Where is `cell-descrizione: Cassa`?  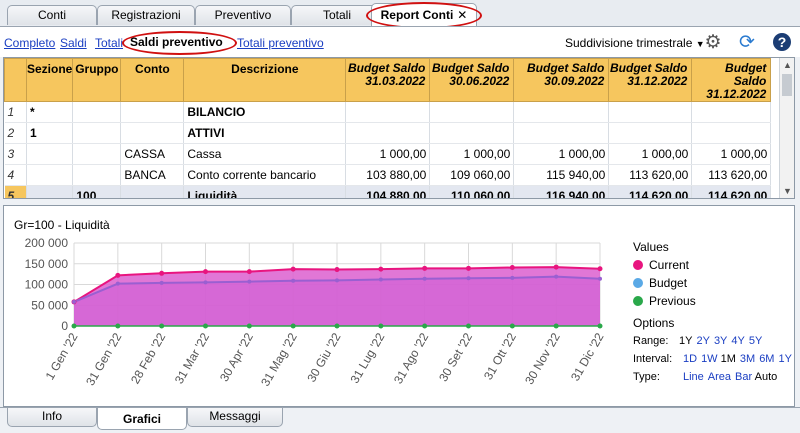
cell-descrizione: Cassa is located at coordinates (265, 154).